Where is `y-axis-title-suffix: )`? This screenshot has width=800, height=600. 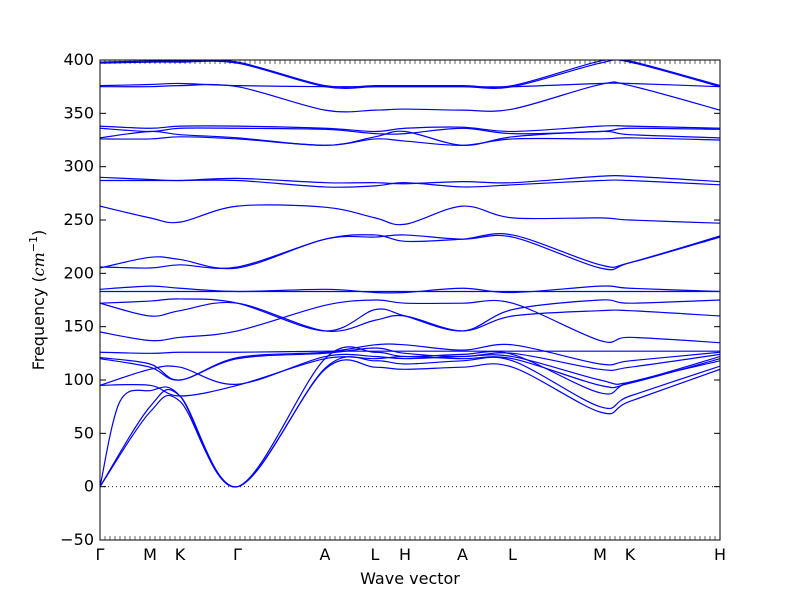
y-axis-title-suffix: ) is located at coordinates (38, 233).